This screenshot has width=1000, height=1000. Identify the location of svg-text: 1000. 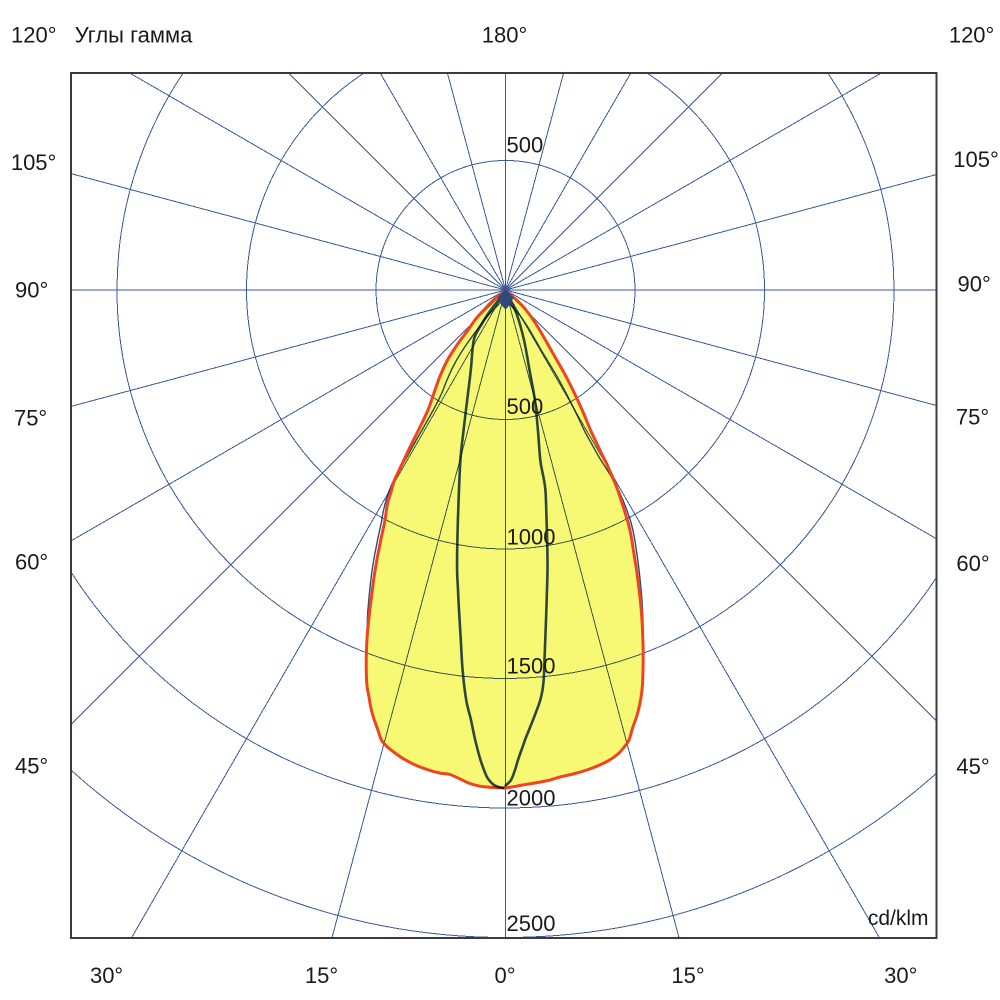
(531, 536).